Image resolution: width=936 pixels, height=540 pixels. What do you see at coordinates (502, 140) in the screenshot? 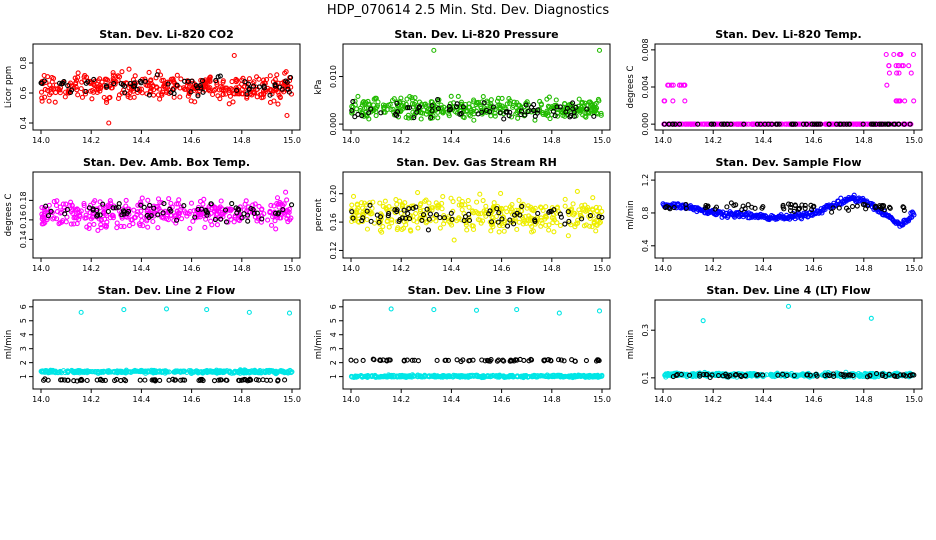
I see `x-tick-label: 14.6` at bounding box center [502, 140].